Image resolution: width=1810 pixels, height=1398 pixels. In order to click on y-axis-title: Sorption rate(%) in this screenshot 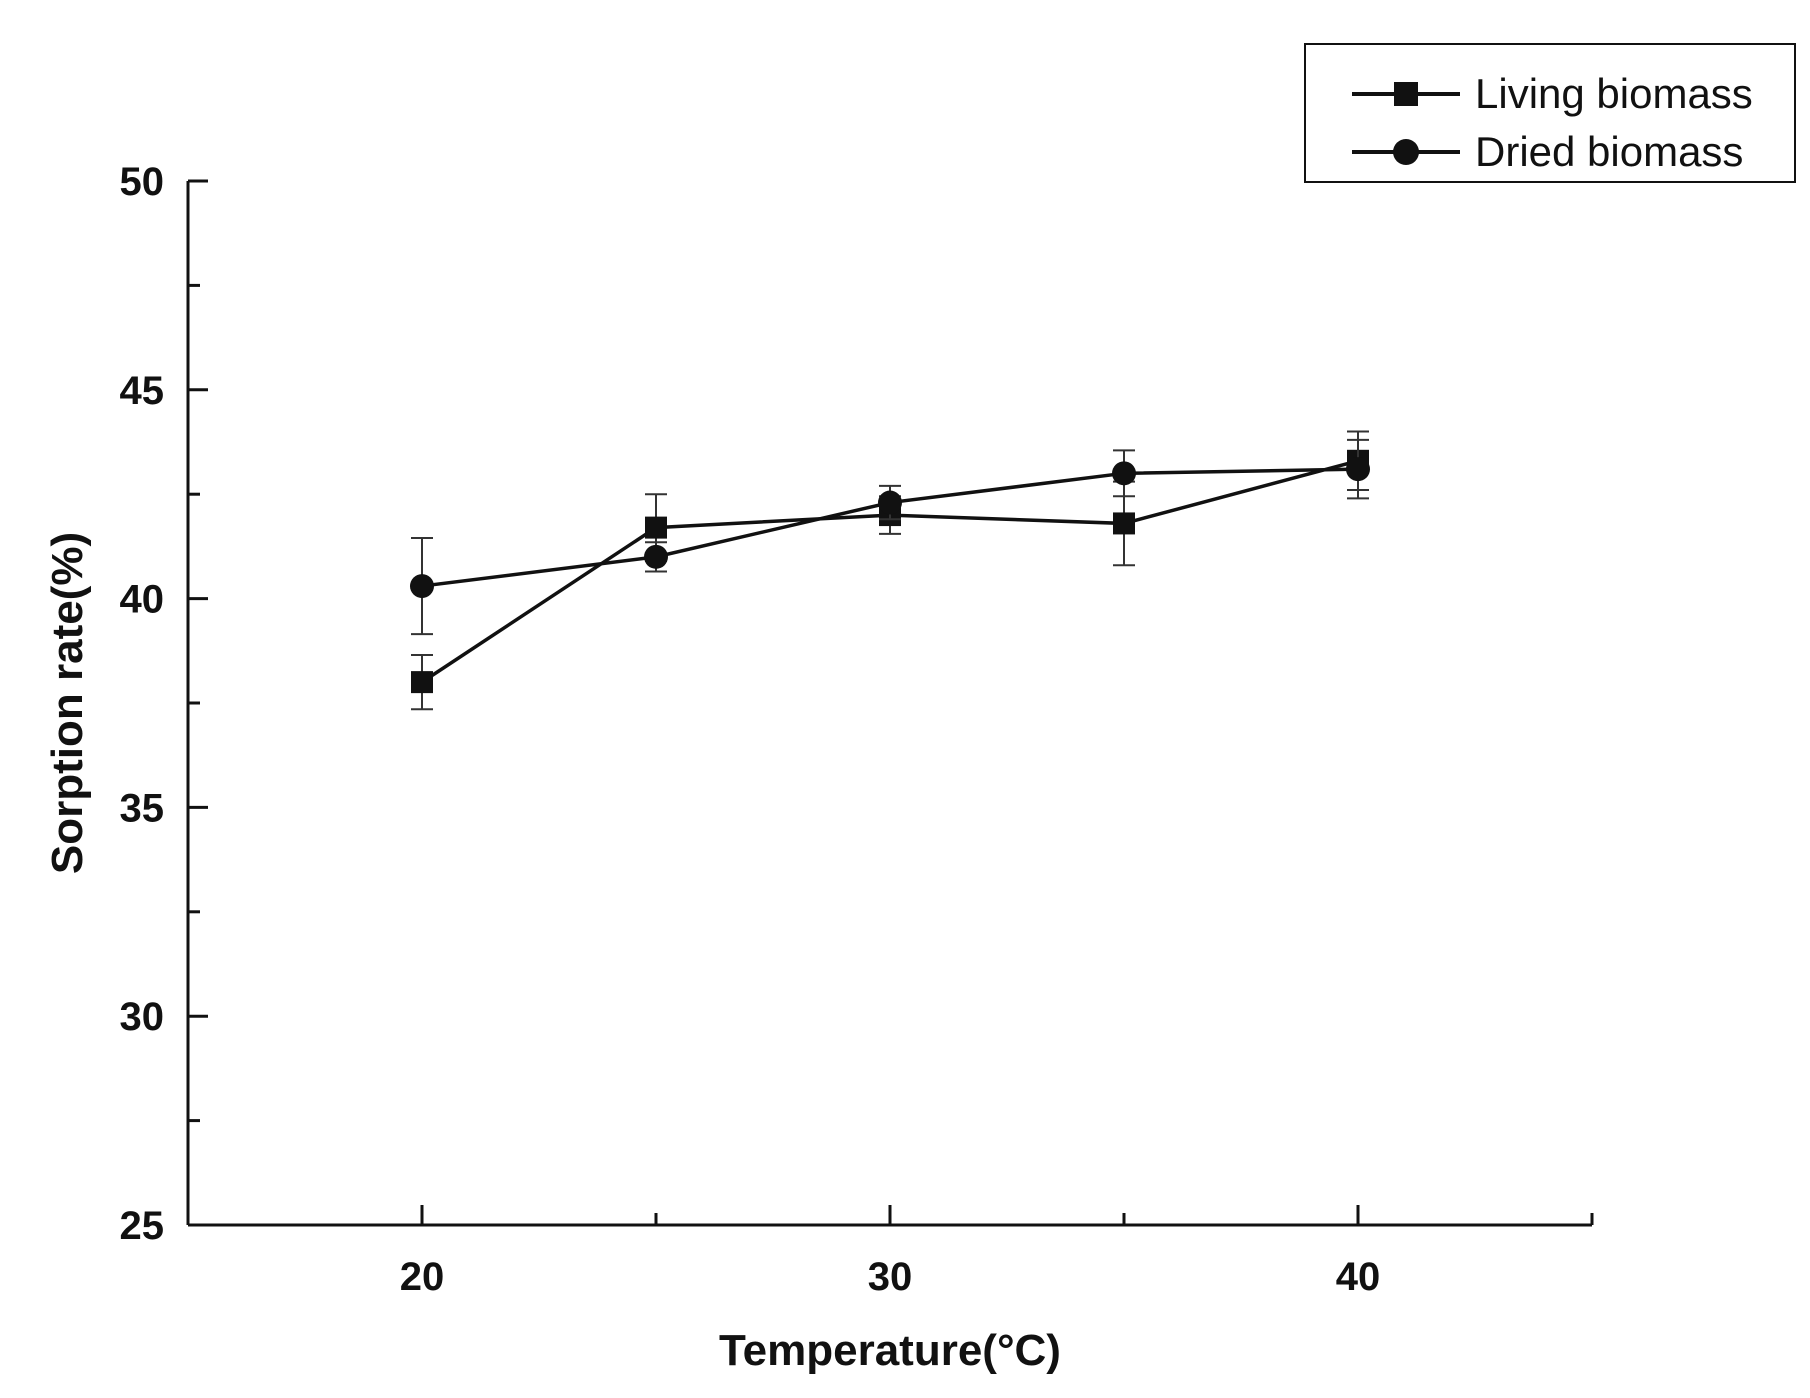, I will do `click(67, 703)`.